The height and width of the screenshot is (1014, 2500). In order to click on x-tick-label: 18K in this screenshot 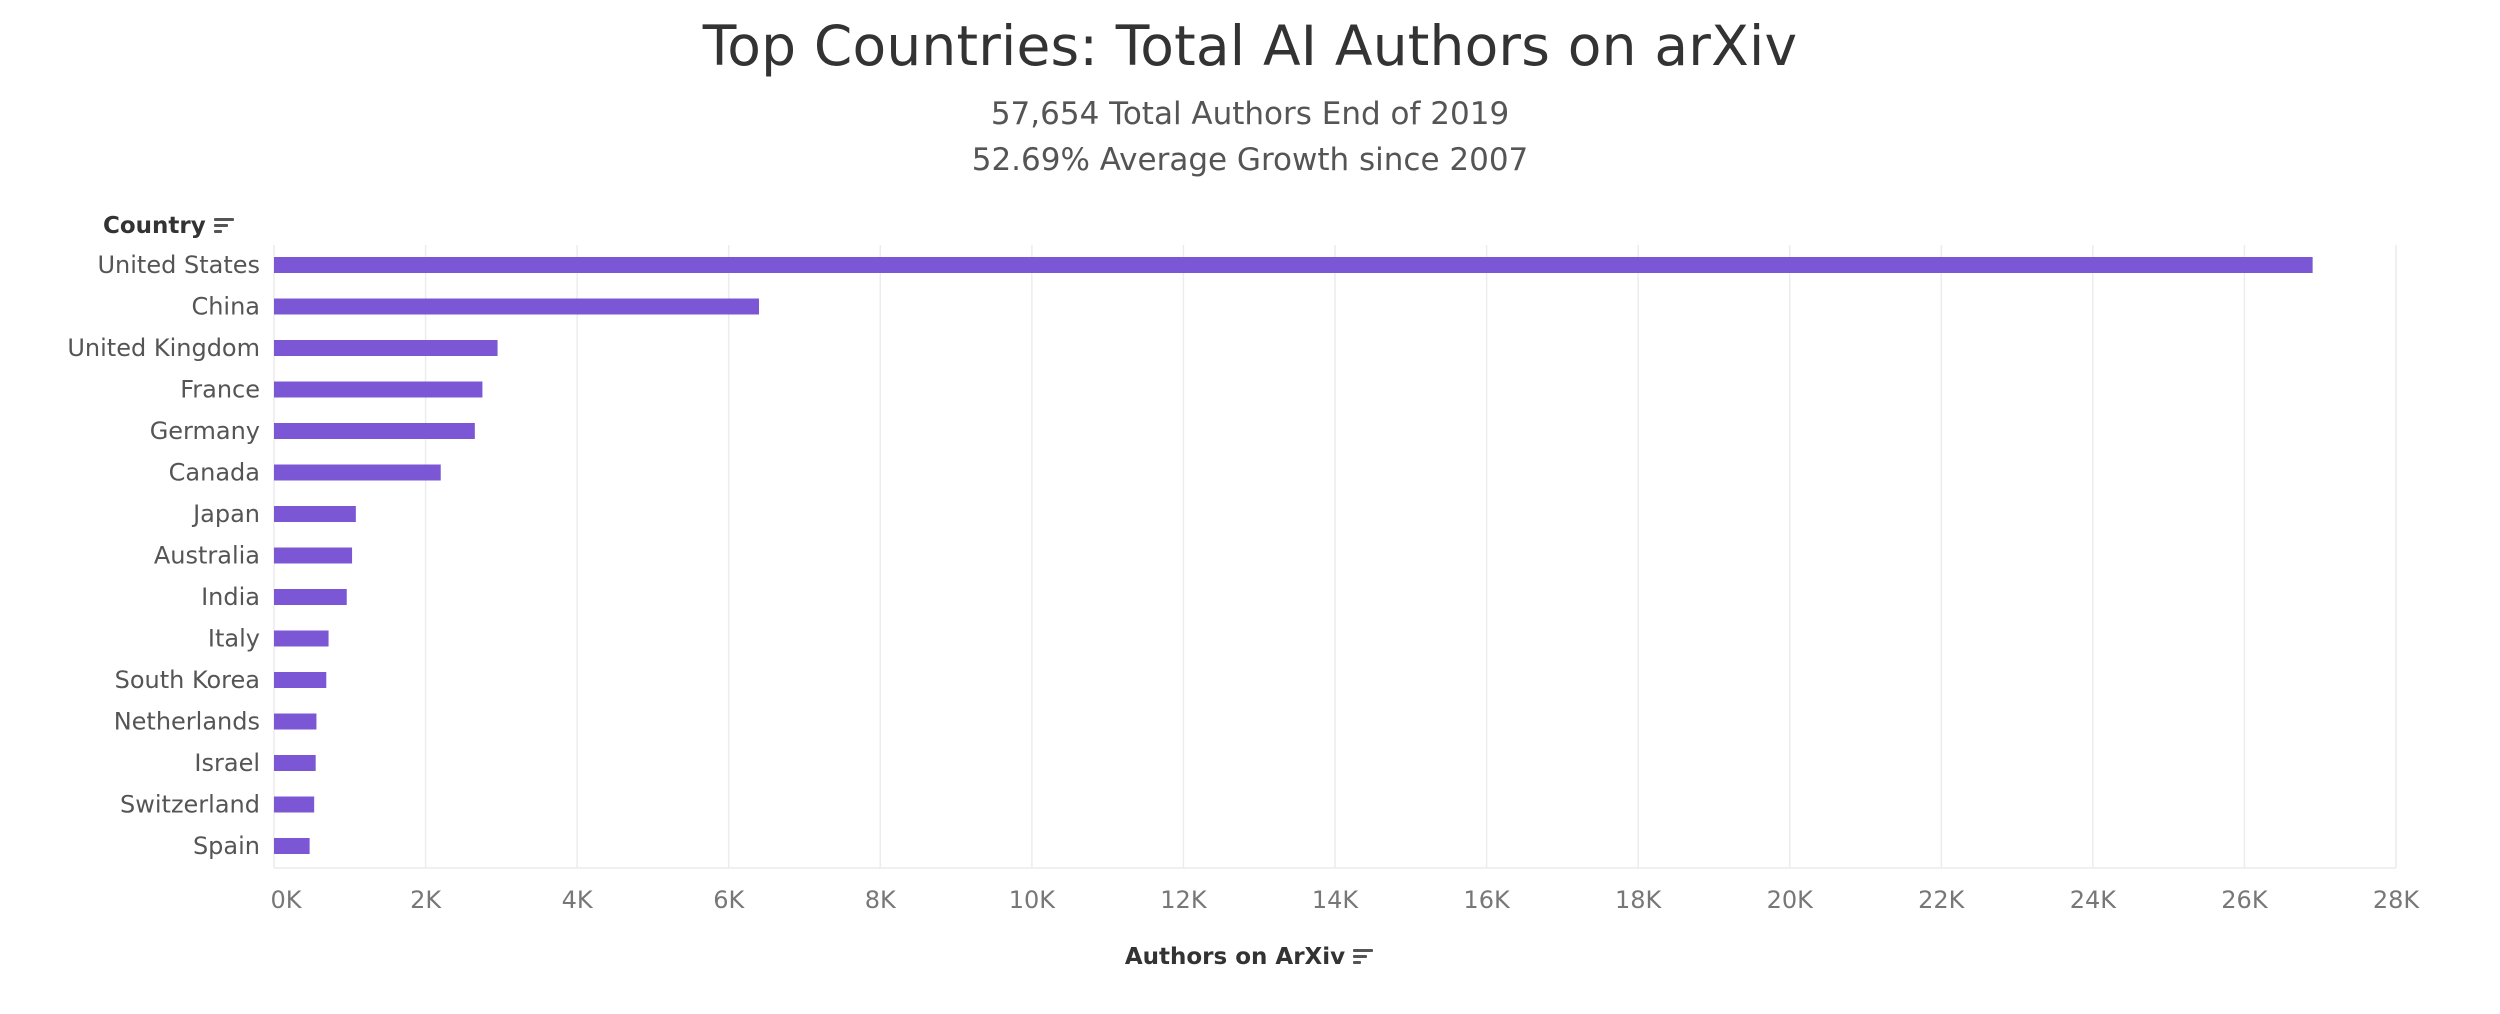, I will do `click(1639, 900)`.